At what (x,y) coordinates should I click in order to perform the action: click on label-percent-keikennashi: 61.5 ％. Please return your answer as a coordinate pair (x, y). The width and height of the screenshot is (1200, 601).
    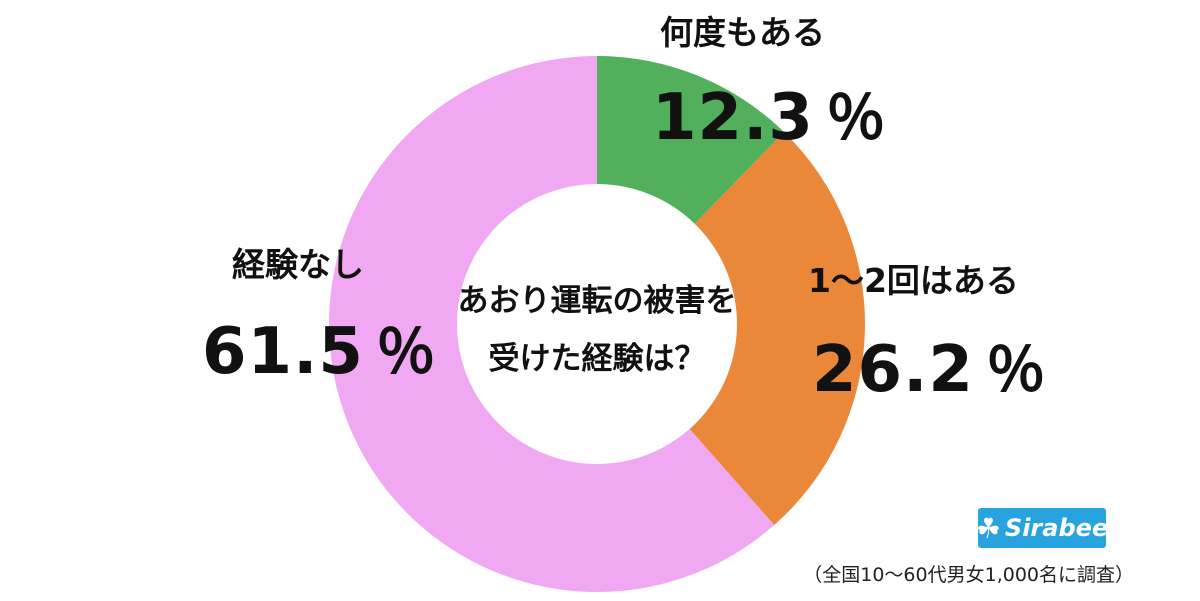
    Looking at the image, I should click on (319, 347).